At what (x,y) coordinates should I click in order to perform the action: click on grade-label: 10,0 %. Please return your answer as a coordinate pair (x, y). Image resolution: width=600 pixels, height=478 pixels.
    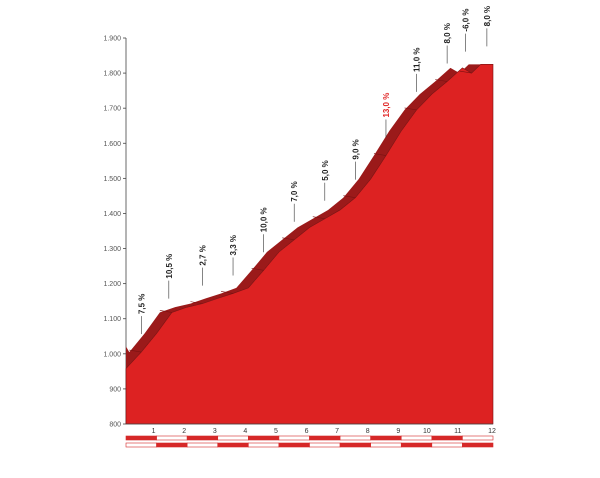
    Looking at the image, I should click on (264, 219).